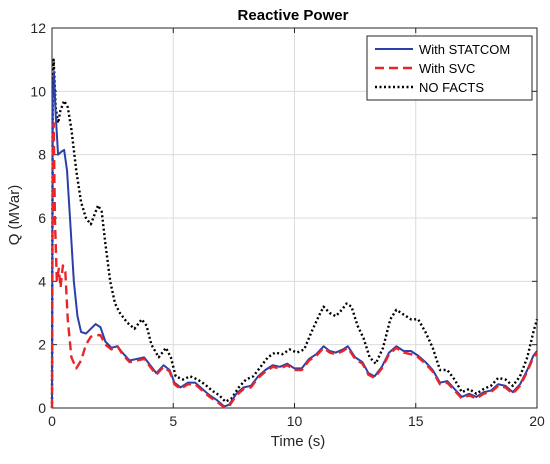 The image size is (550, 464). I want to click on x-axis-label: Time (s), so click(298, 441).